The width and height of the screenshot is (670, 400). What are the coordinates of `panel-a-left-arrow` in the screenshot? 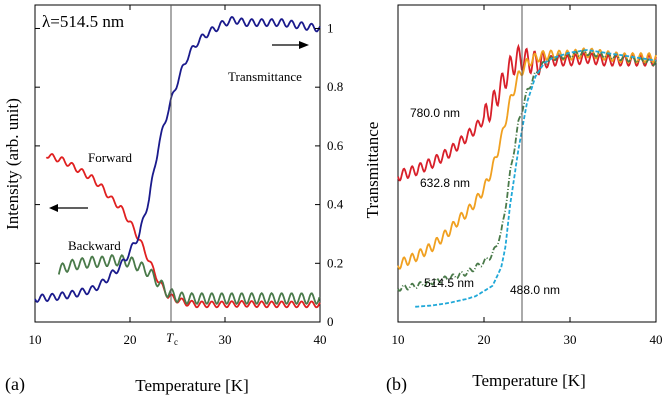 It's located at (68, 208).